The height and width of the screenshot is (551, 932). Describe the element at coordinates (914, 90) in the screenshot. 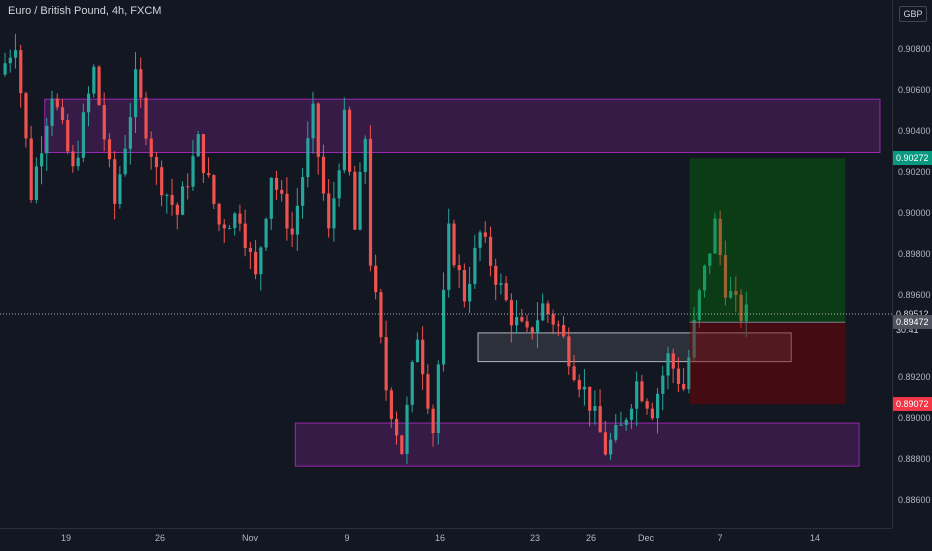

I see `price-tick-label: 0.90600` at that location.